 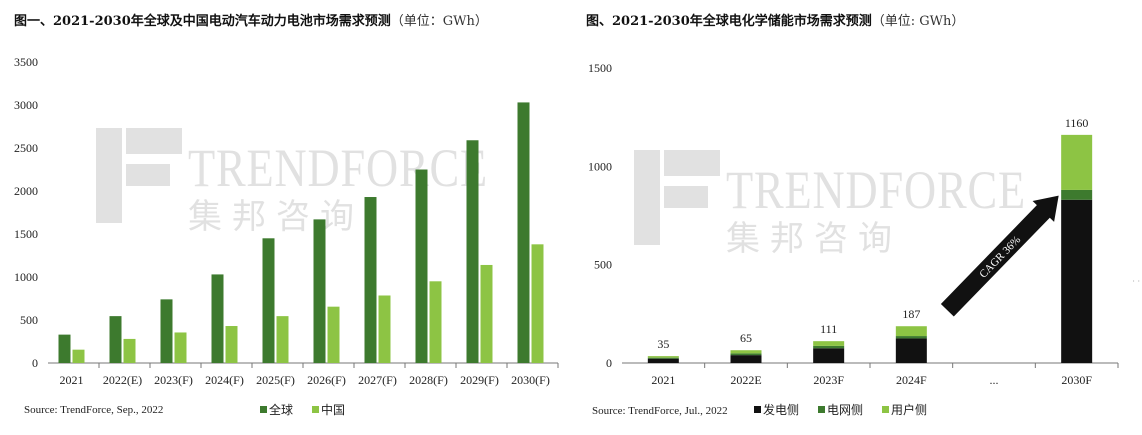 What do you see at coordinates (1077, 123) in the screenshot?
I see `total-data-label: 1160` at bounding box center [1077, 123].